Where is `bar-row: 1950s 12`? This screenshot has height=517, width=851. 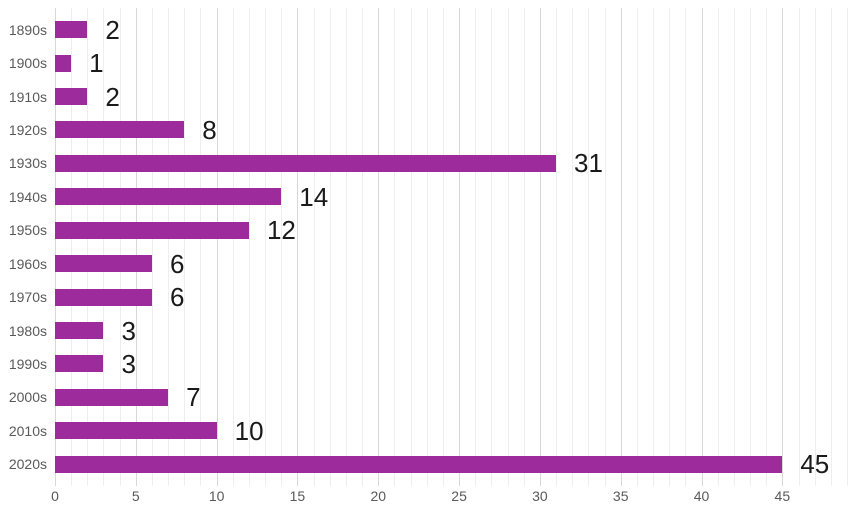
bar-row: 1950s 12 is located at coordinates (425, 230).